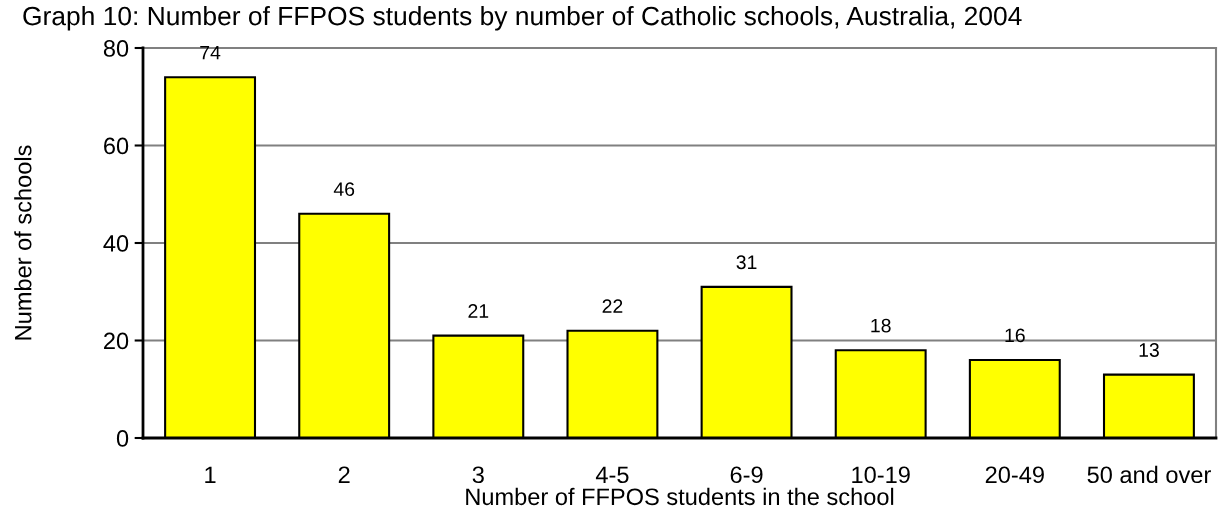 The image size is (1228, 525). What do you see at coordinates (122, 438) in the screenshot?
I see `y-tick-label: 0` at bounding box center [122, 438].